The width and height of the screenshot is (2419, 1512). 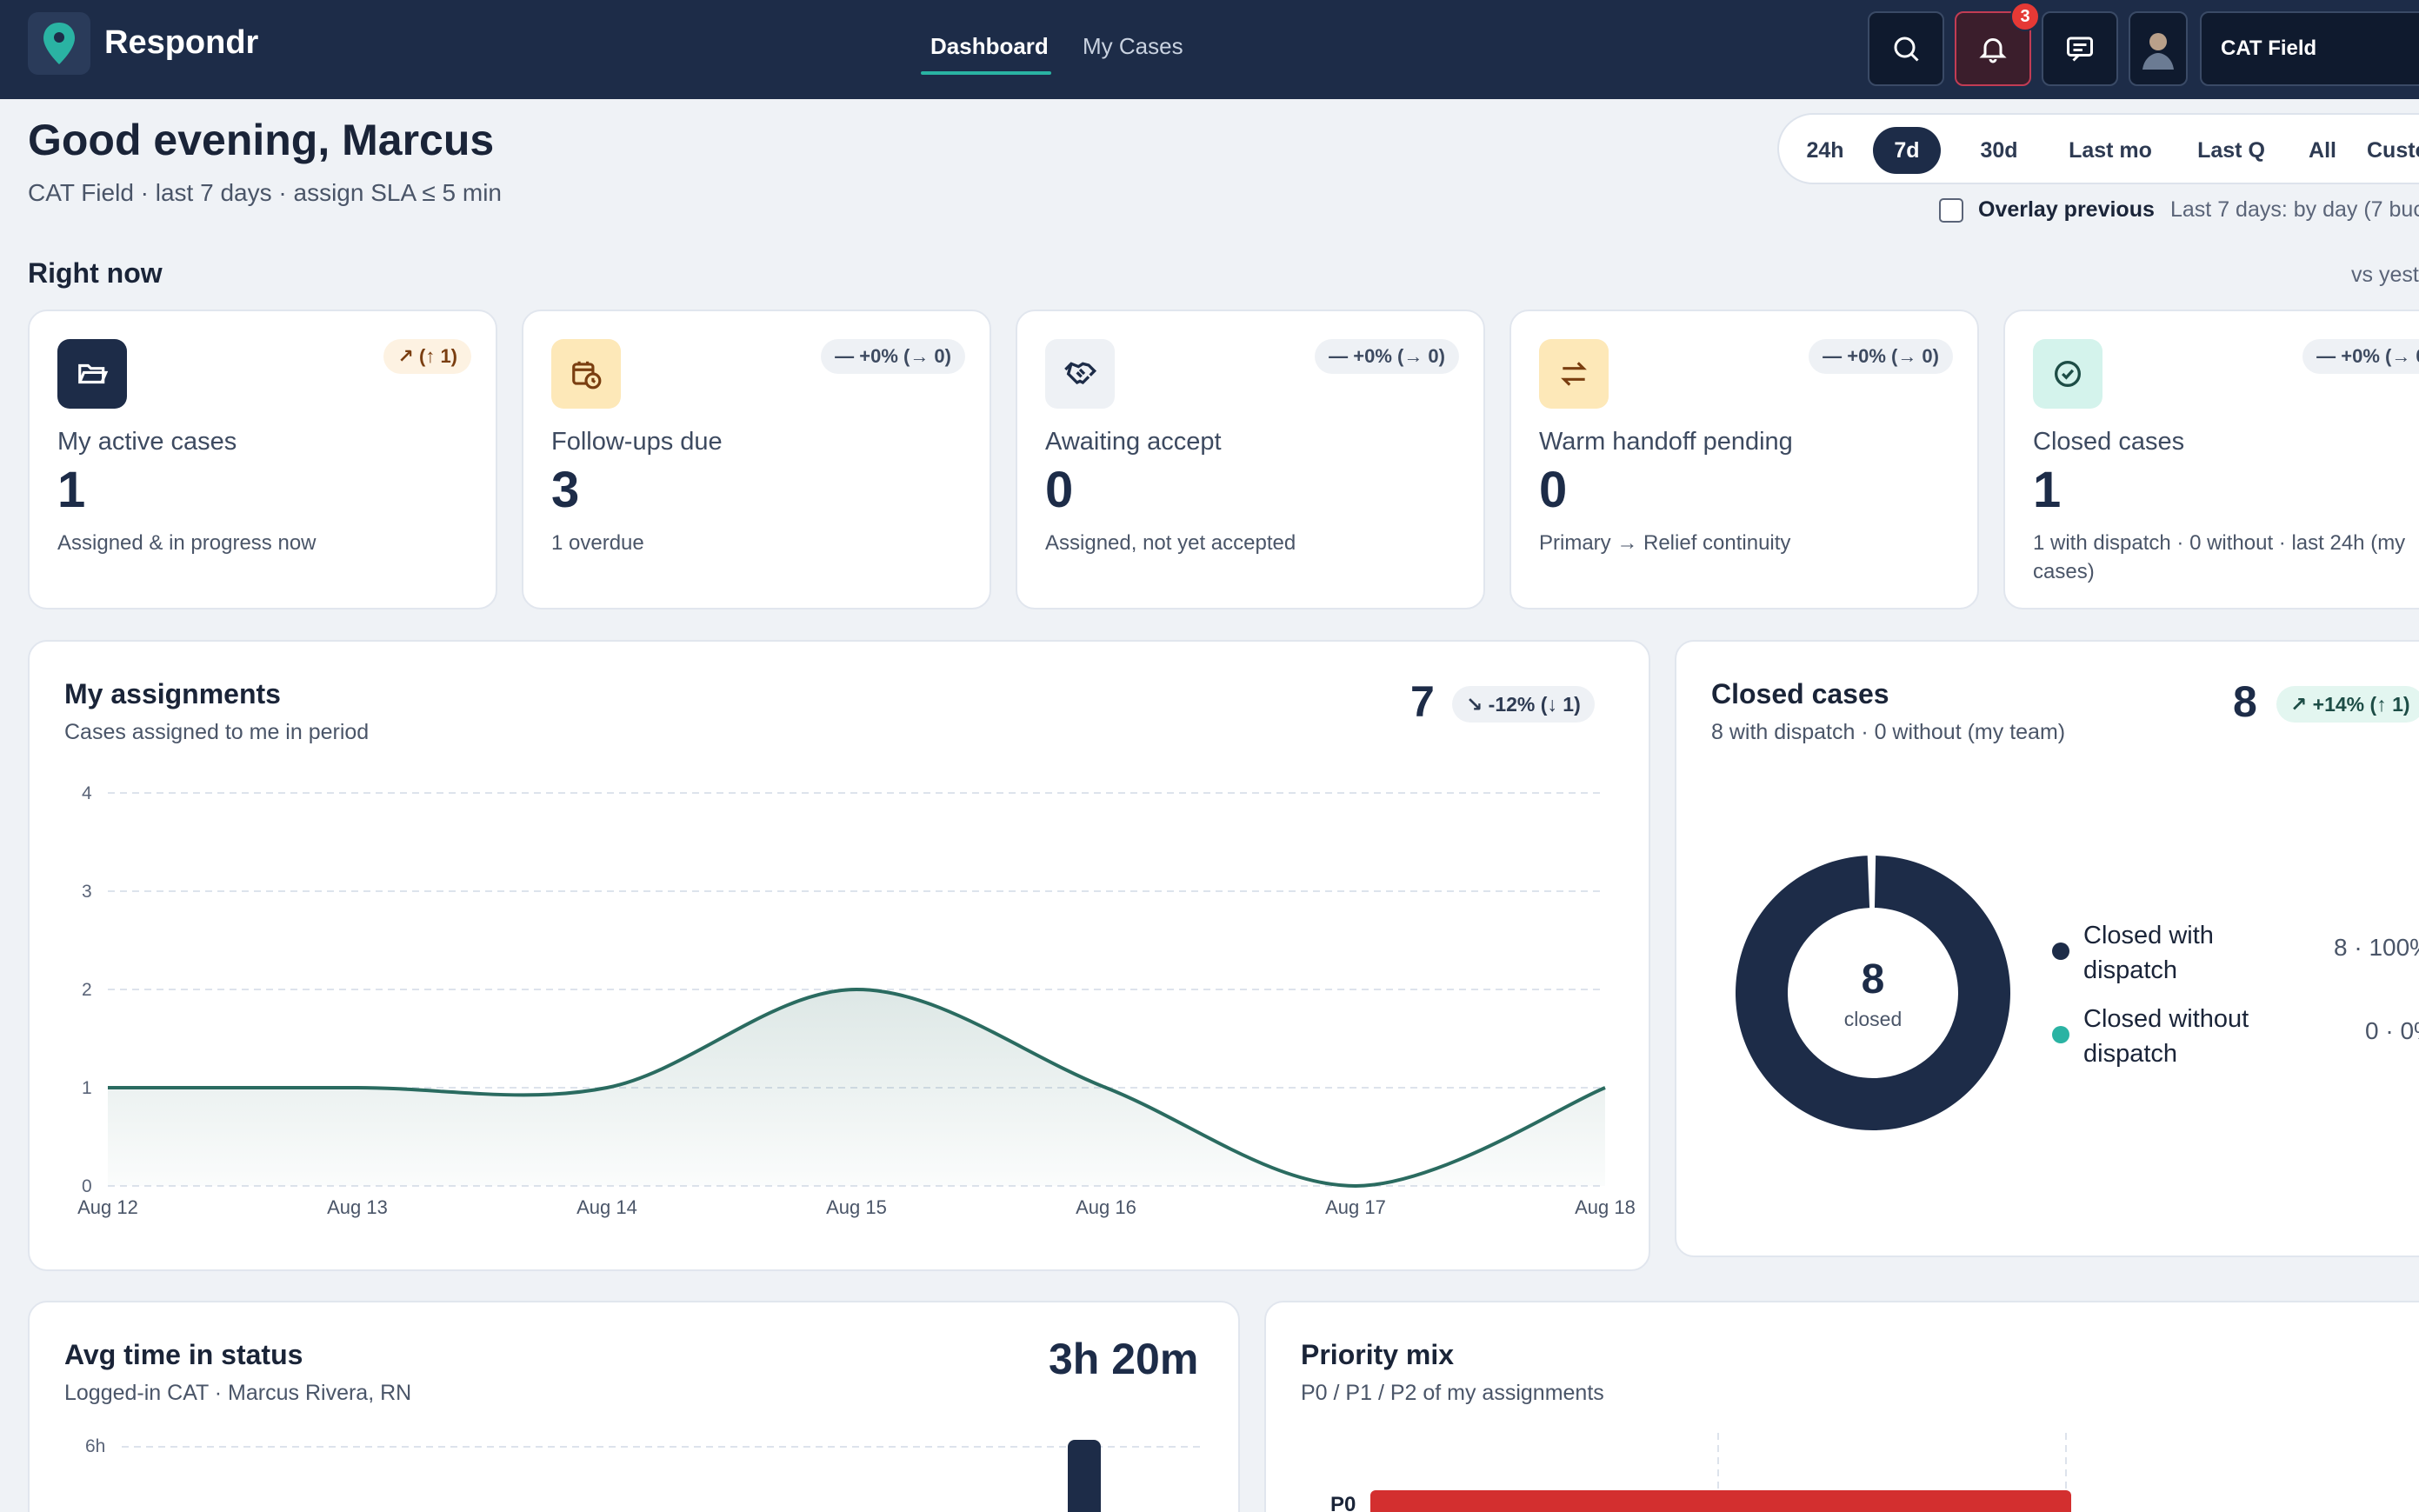 I want to click on calendar-clock-icon, so click(x=587, y=375).